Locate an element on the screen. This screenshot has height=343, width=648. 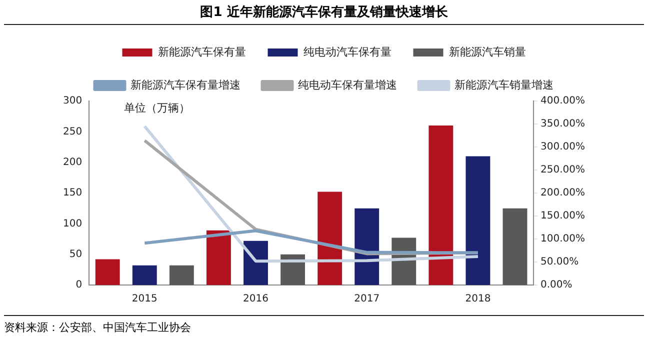
x-tick-label: 2018 is located at coordinates (478, 299).